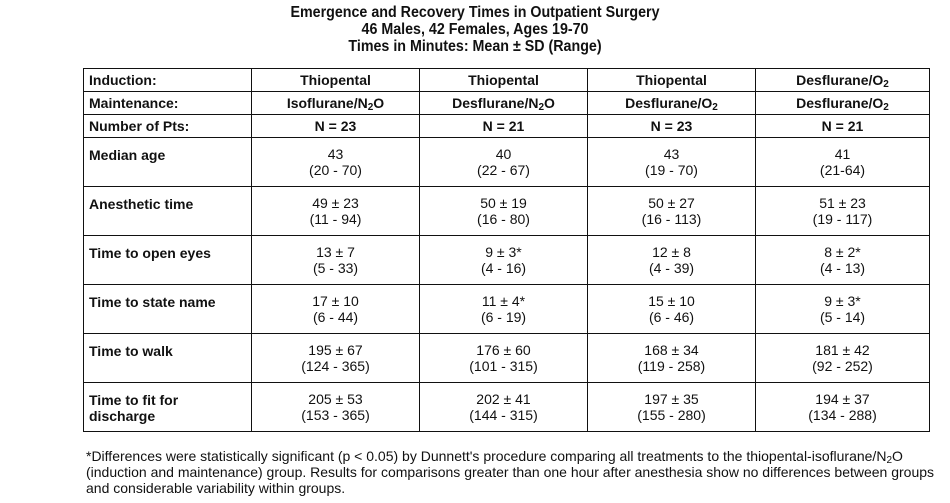 The height and width of the screenshot is (503, 950). I want to click on row-label: Time to walk, so click(167, 358).